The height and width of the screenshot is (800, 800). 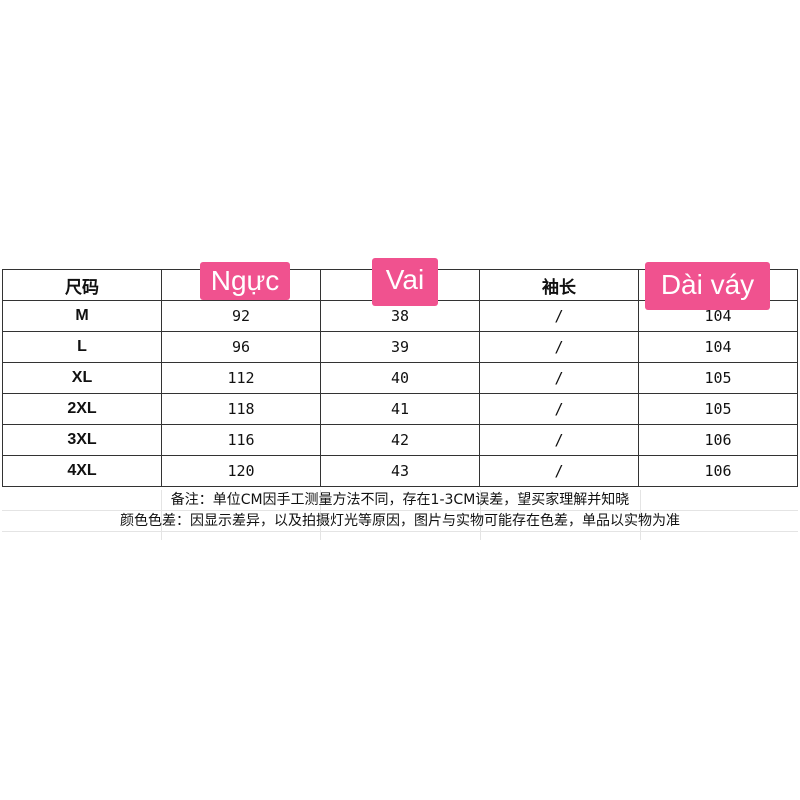 I want to click on table-row: 2XL 118 41/105, so click(x=400, y=409).